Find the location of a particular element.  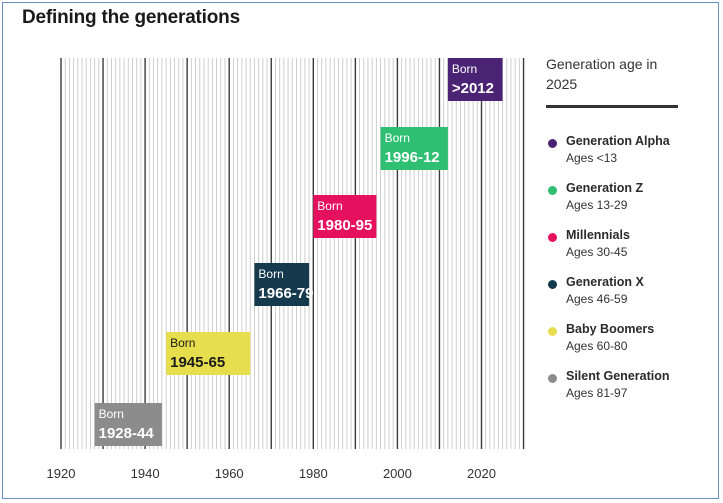

bar-rect-millennials is located at coordinates (345, 216).